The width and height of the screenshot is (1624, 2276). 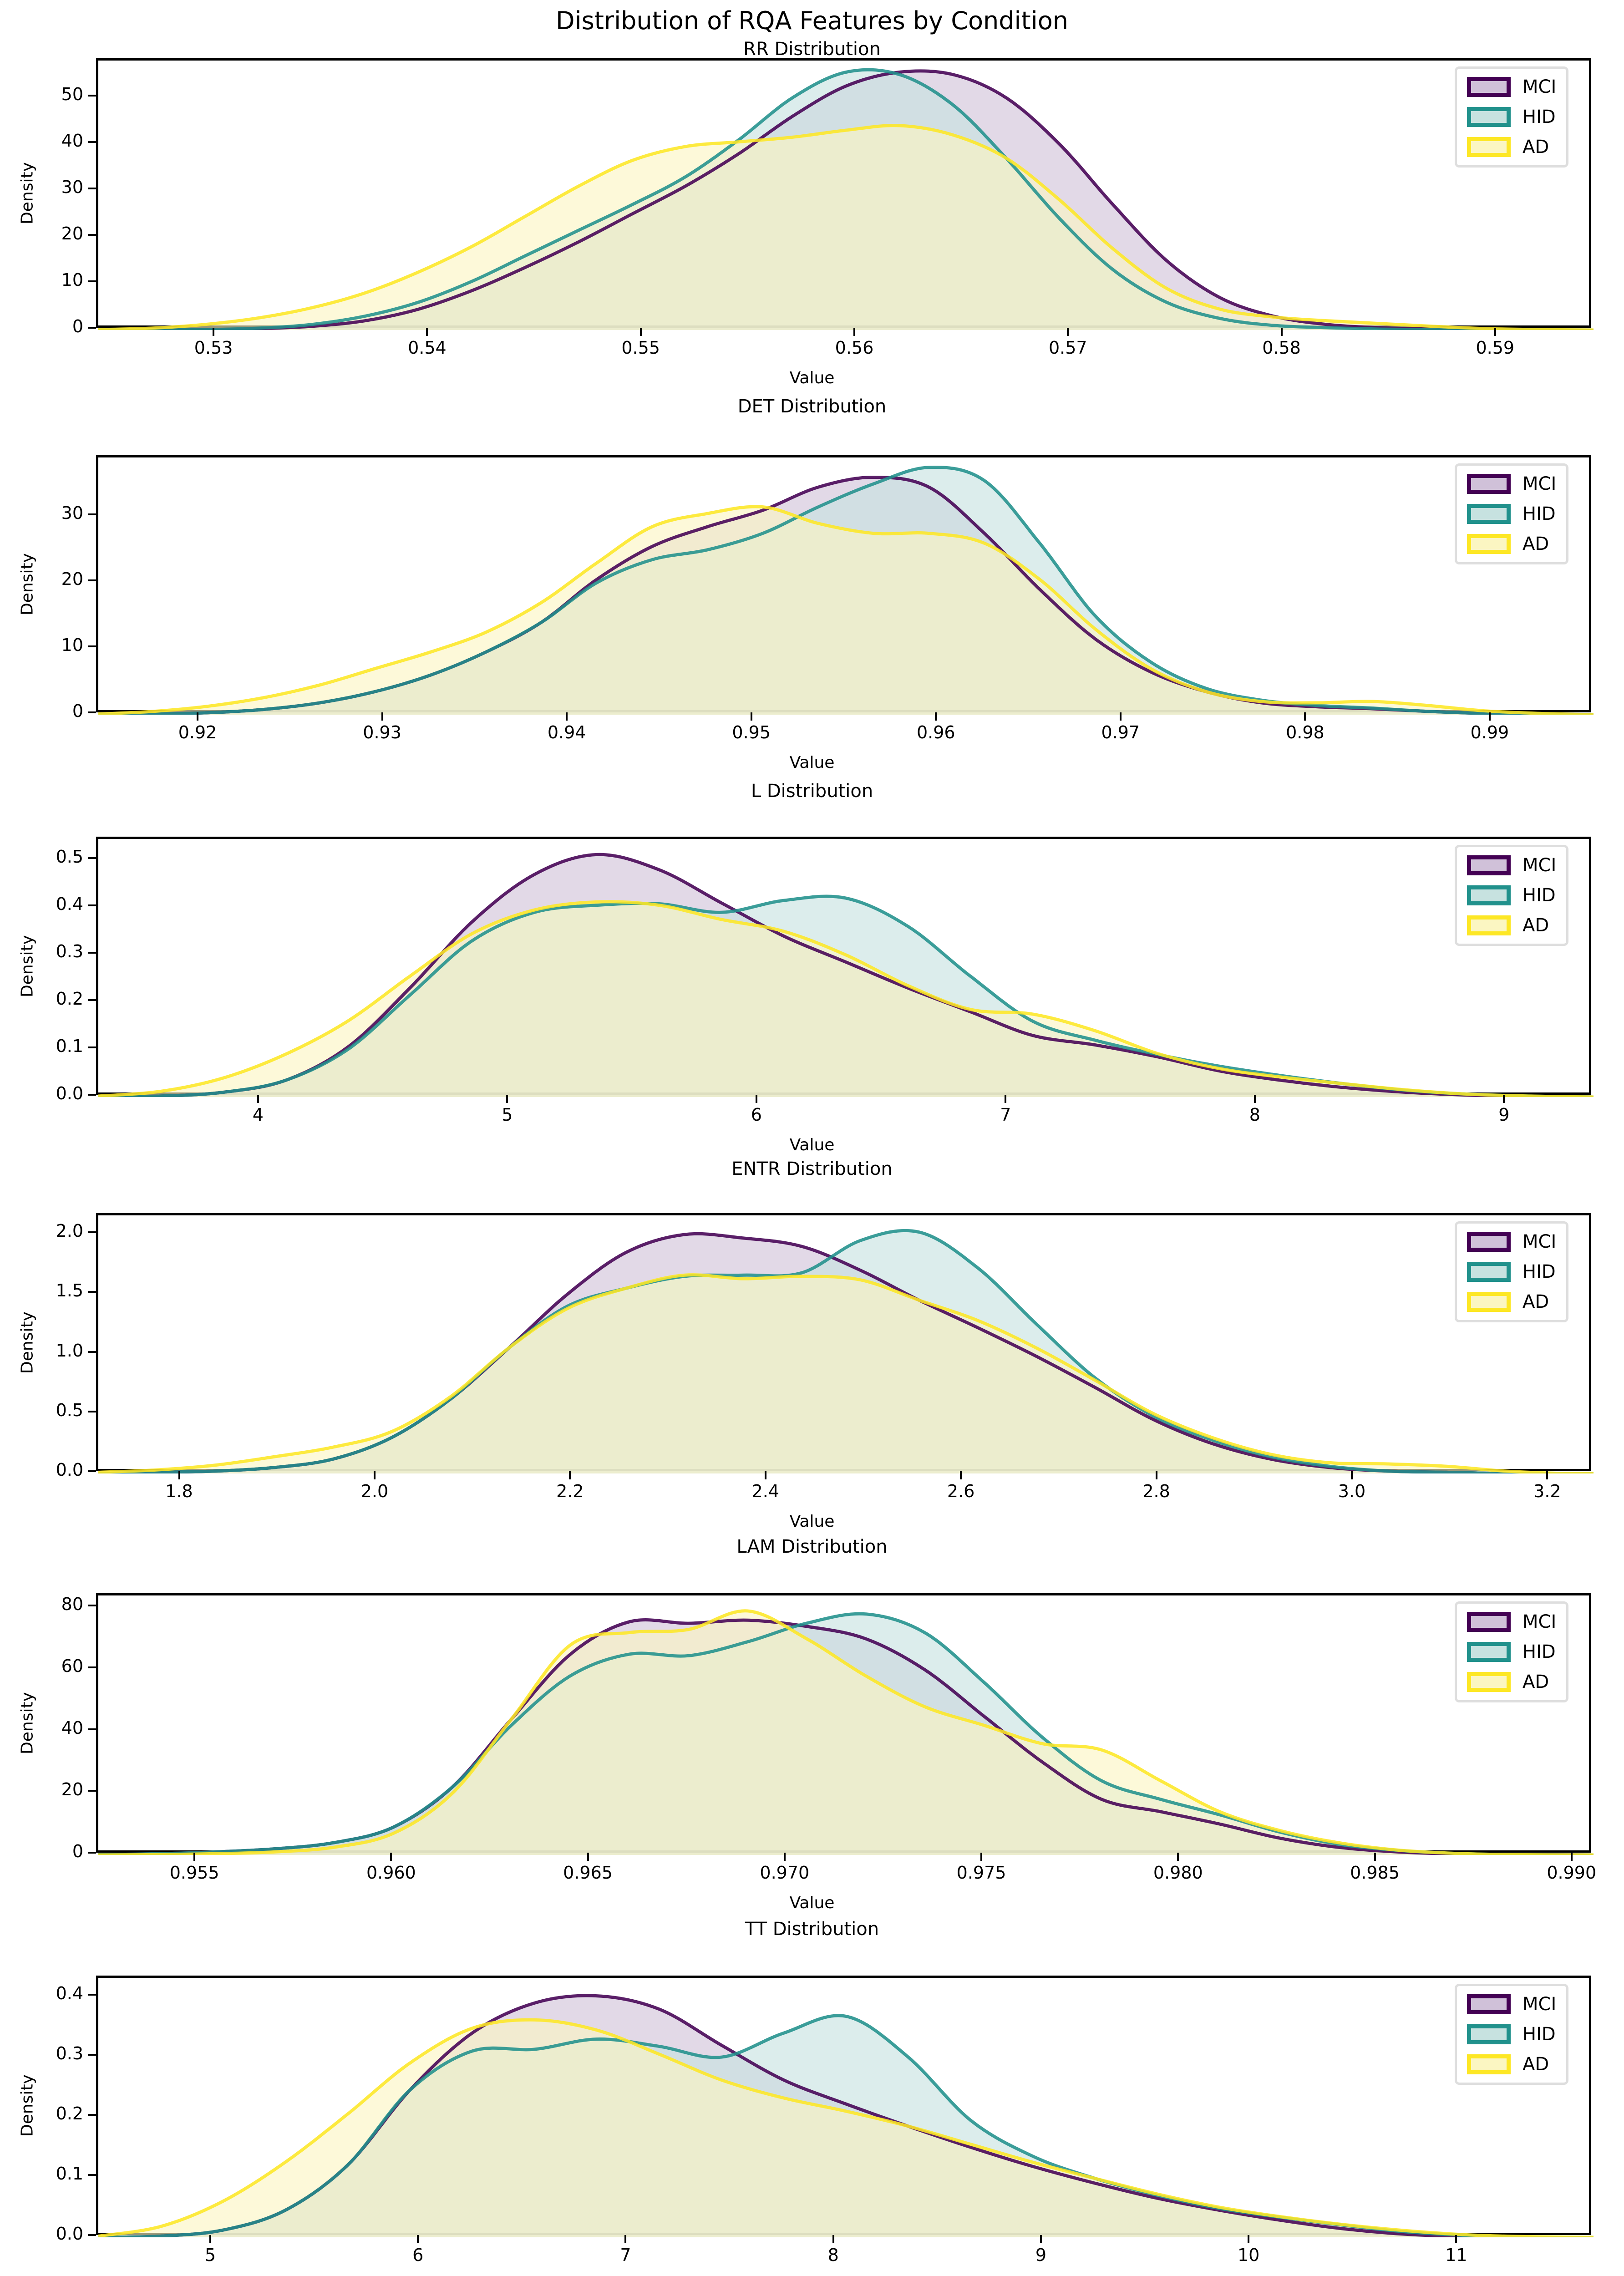 I want to click on legend-swatch-hid, so click(x=1489, y=1652).